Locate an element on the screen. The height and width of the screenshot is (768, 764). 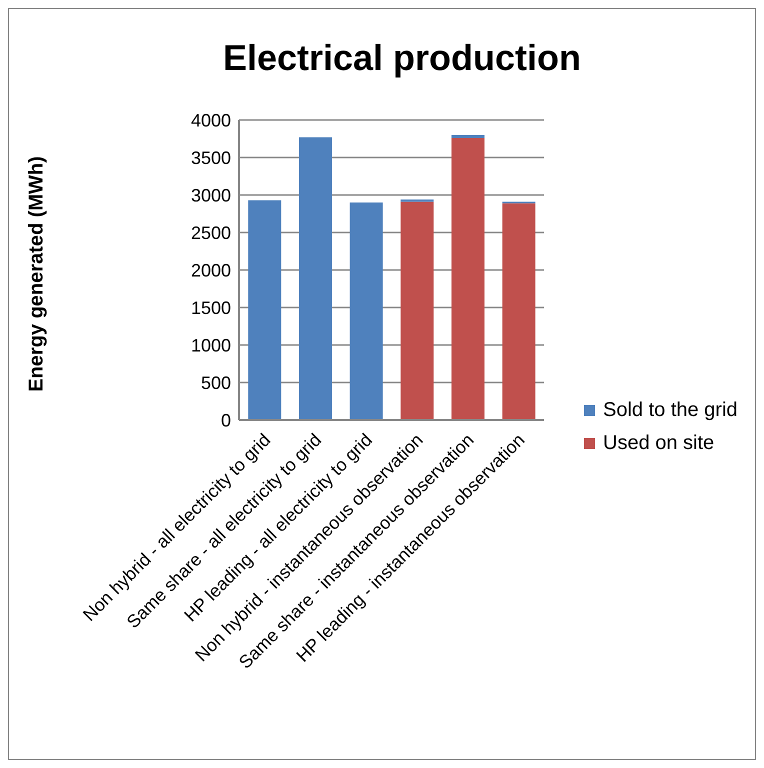
y-tick-label: 1500 is located at coordinates (210, 308).